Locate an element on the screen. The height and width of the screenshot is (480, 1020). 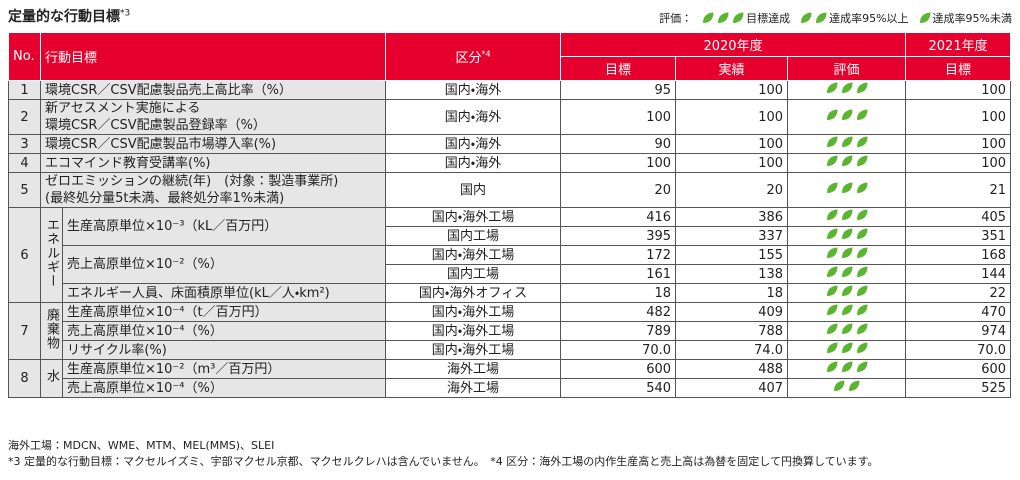
table-head: No. 行動目標 区分*4 2020年度 2021年度 目標 実績 評価 目標 is located at coordinates (510, 56).